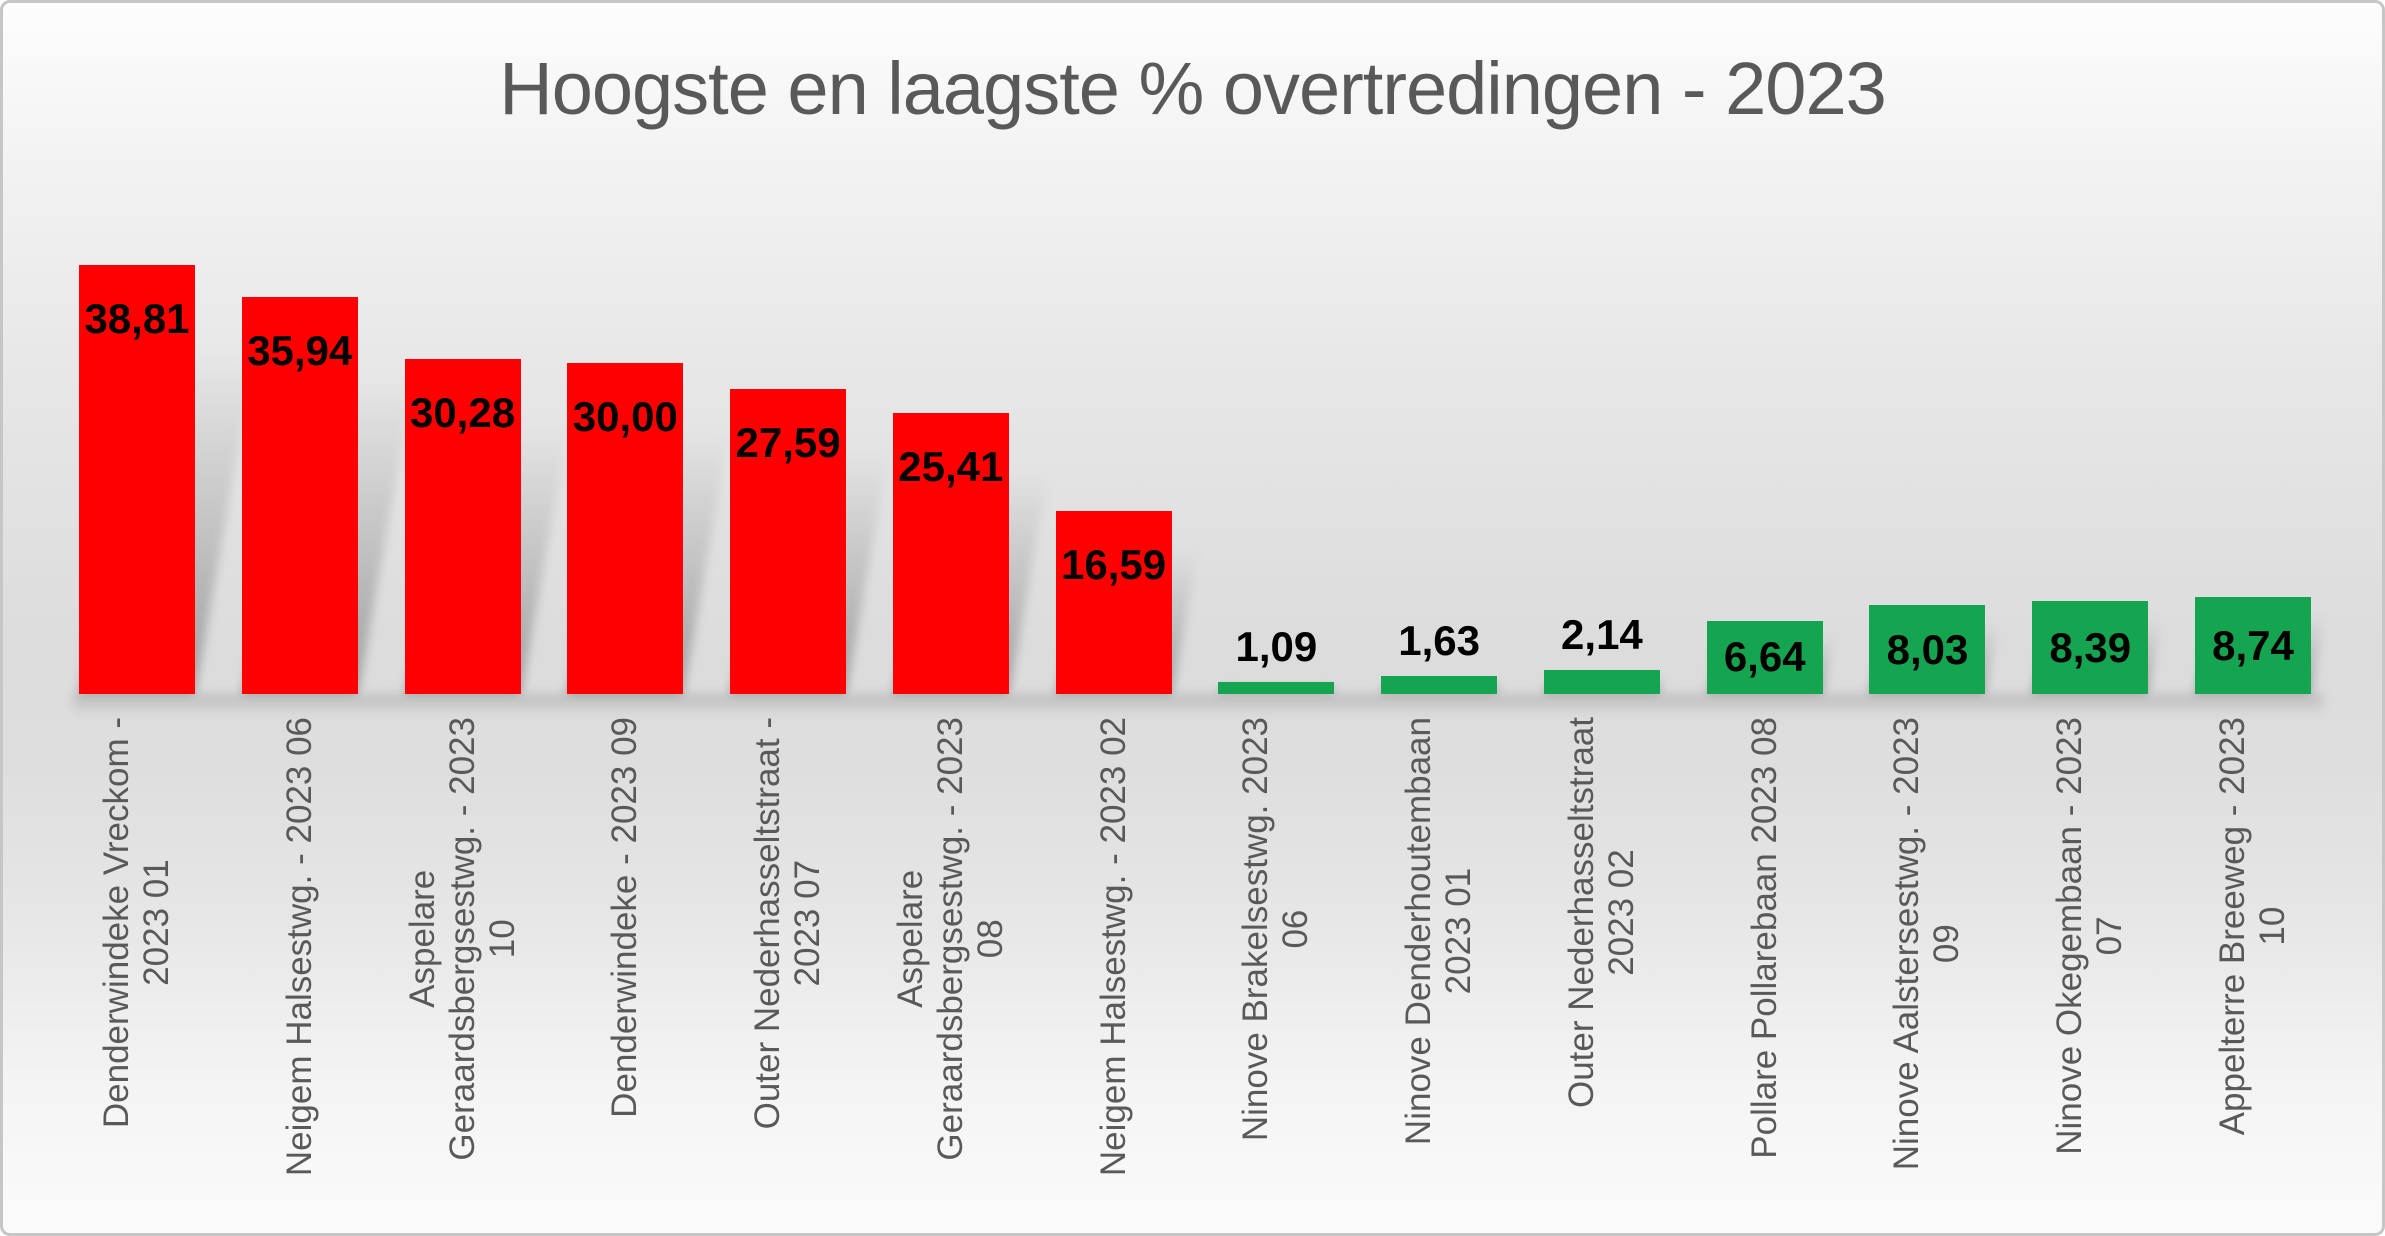 The image size is (2385, 1236). Describe the element at coordinates (1113, 947) in the screenshot. I see `category-label-text: Neigem Halsestwg. - 2023 02` at that location.